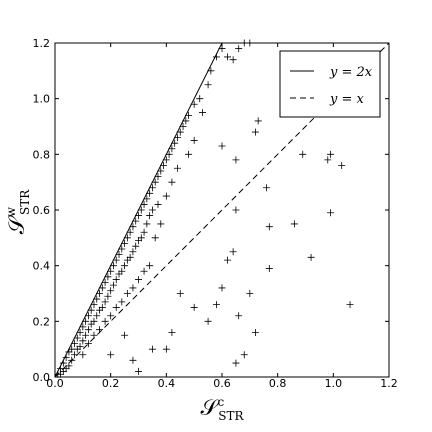 This screenshot has width=432, height=432. I want to click on y-label-subscript: STR, so click(25, 202).